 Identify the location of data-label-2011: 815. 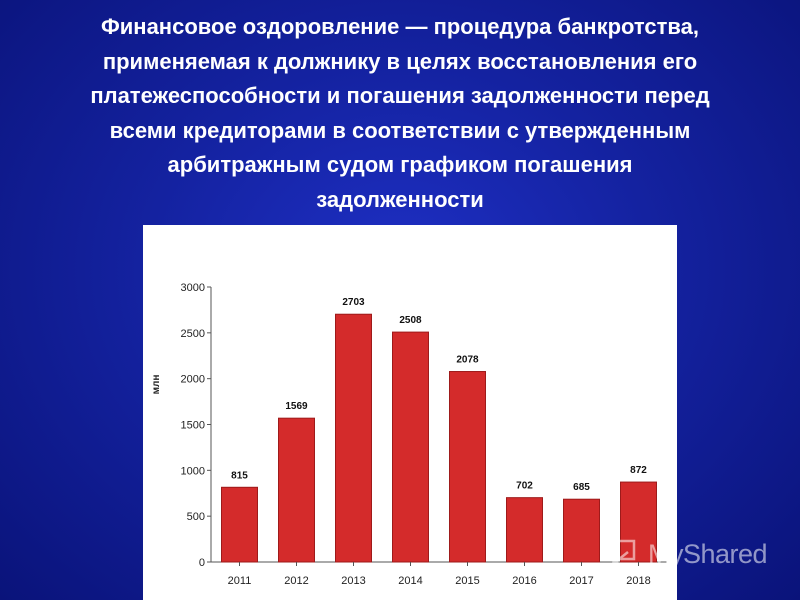
(239, 475).